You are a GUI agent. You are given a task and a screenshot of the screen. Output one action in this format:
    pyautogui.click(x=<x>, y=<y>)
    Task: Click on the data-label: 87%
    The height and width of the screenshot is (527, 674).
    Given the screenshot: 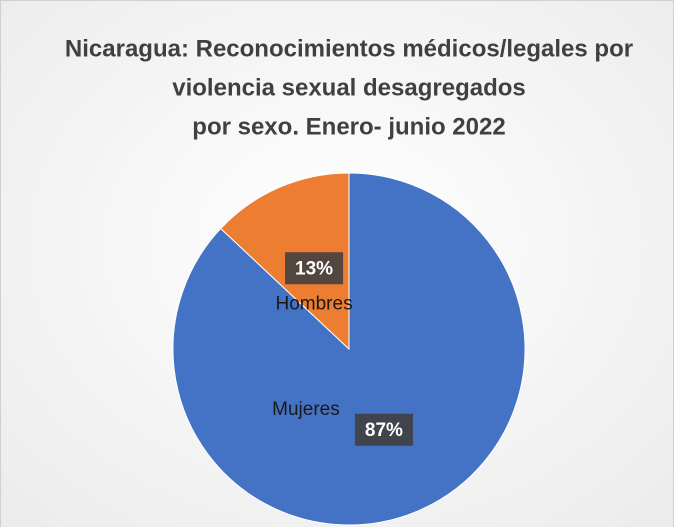 What is the action you would take?
    pyautogui.click(x=384, y=430)
    